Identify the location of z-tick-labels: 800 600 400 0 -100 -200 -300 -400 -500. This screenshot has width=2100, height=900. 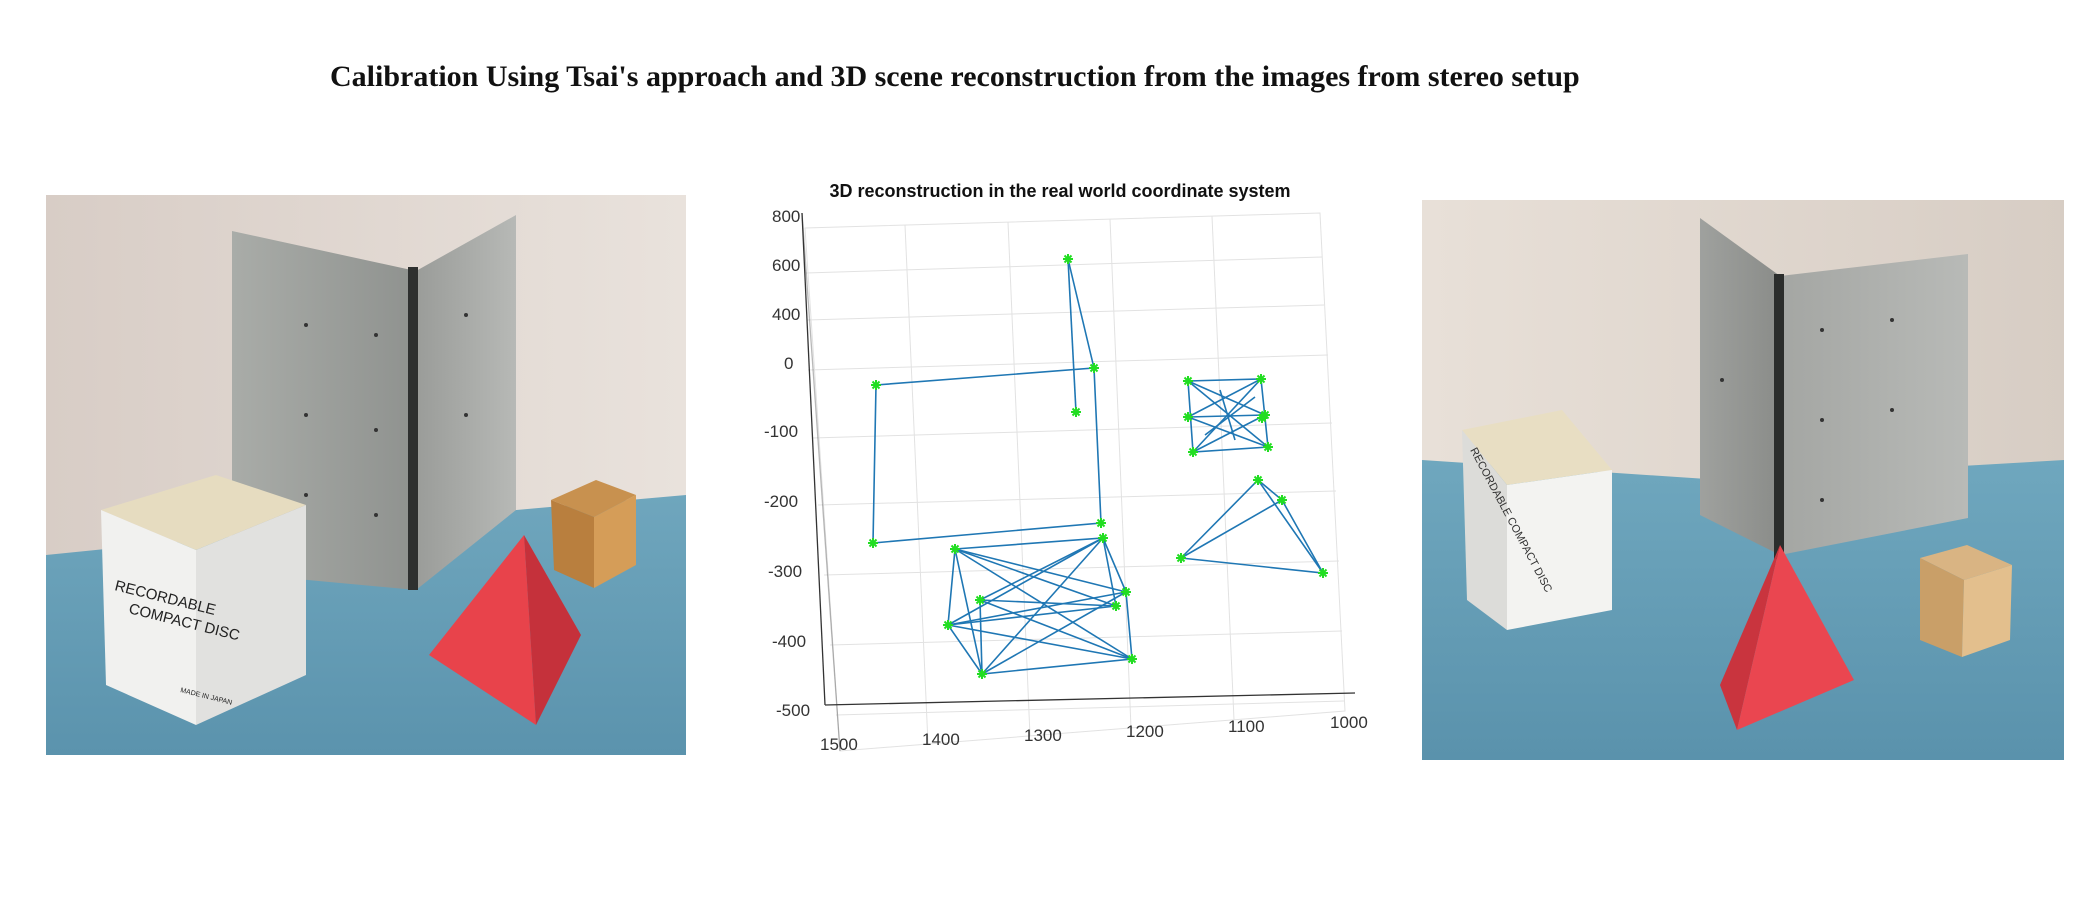
(787, 463).